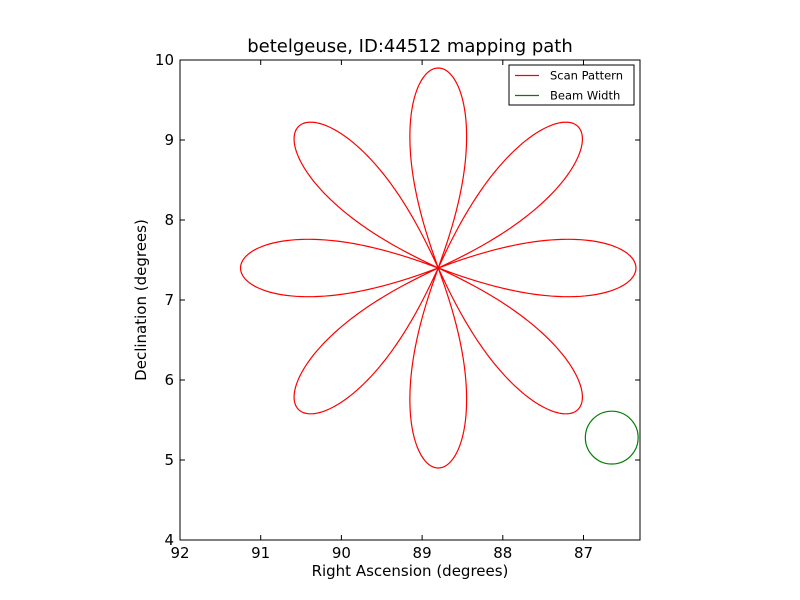  What do you see at coordinates (179, 553) in the screenshot?
I see `x-tick-label: 92` at bounding box center [179, 553].